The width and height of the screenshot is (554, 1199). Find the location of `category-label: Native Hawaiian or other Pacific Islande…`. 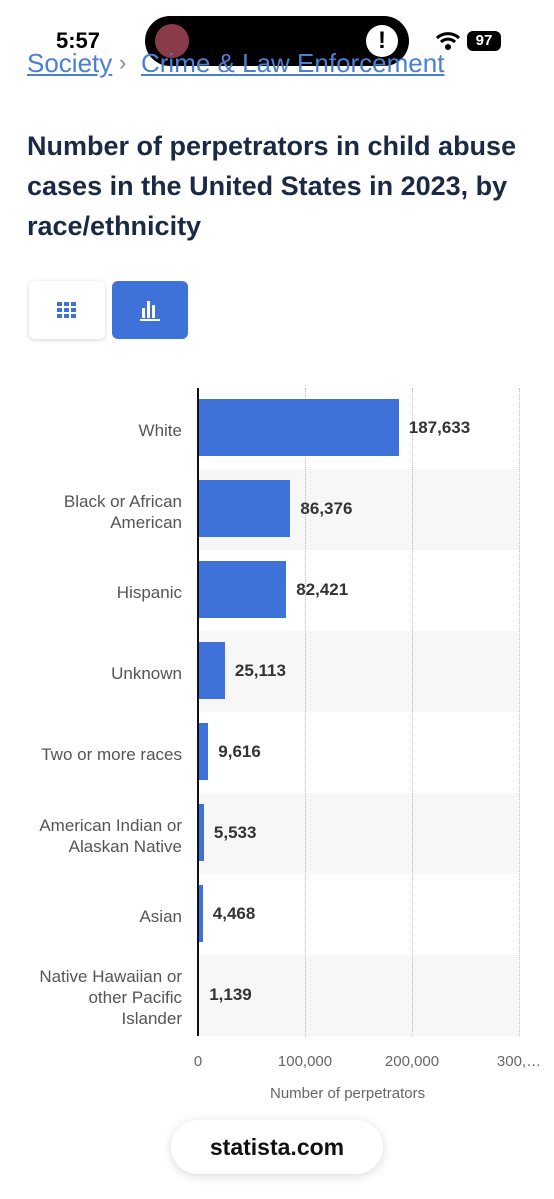

category-label: Native Hawaiian or other Pacific Islande… is located at coordinates (110, 997).